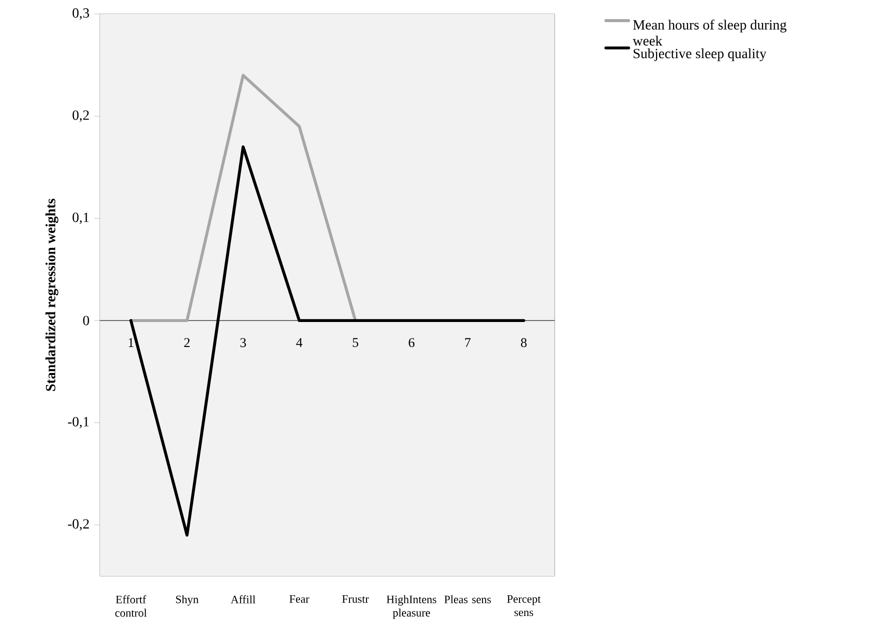 This screenshot has width=894, height=639. What do you see at coordinates (709, 33) in the screenshot?
I see `legend-label: Mean hours of sleep during week` at bounding box center [709, 33].